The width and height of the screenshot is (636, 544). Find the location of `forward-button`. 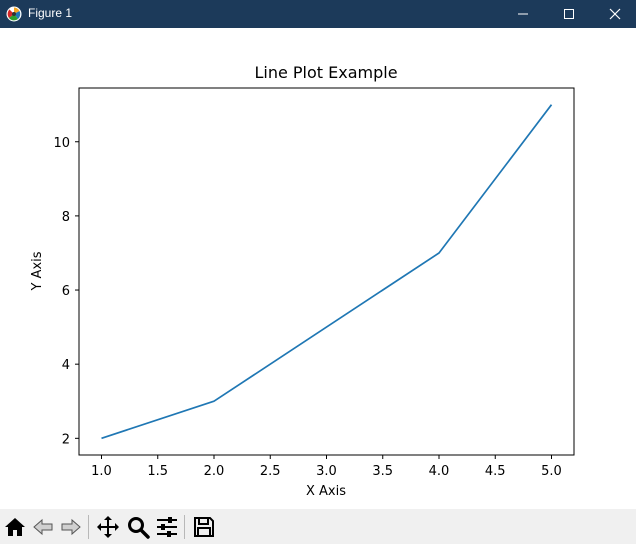

forward-button is located at coordinates (71, 527).